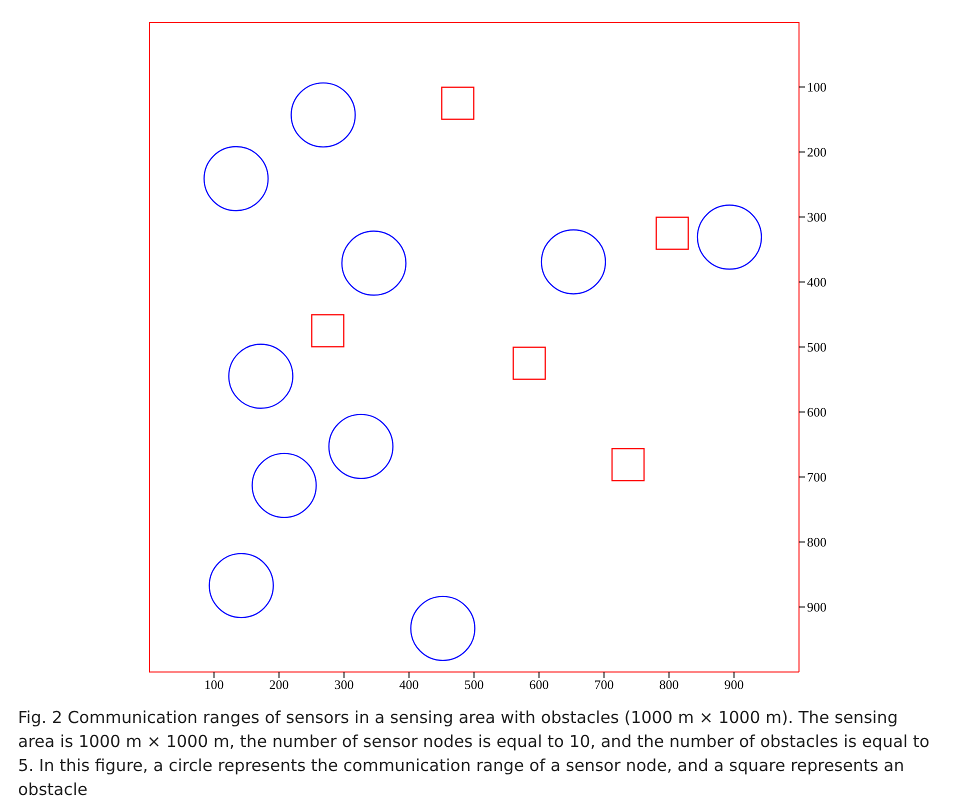 The image size is (955, 811). I want to click on y-tick-label: 400, so click(816, 282).